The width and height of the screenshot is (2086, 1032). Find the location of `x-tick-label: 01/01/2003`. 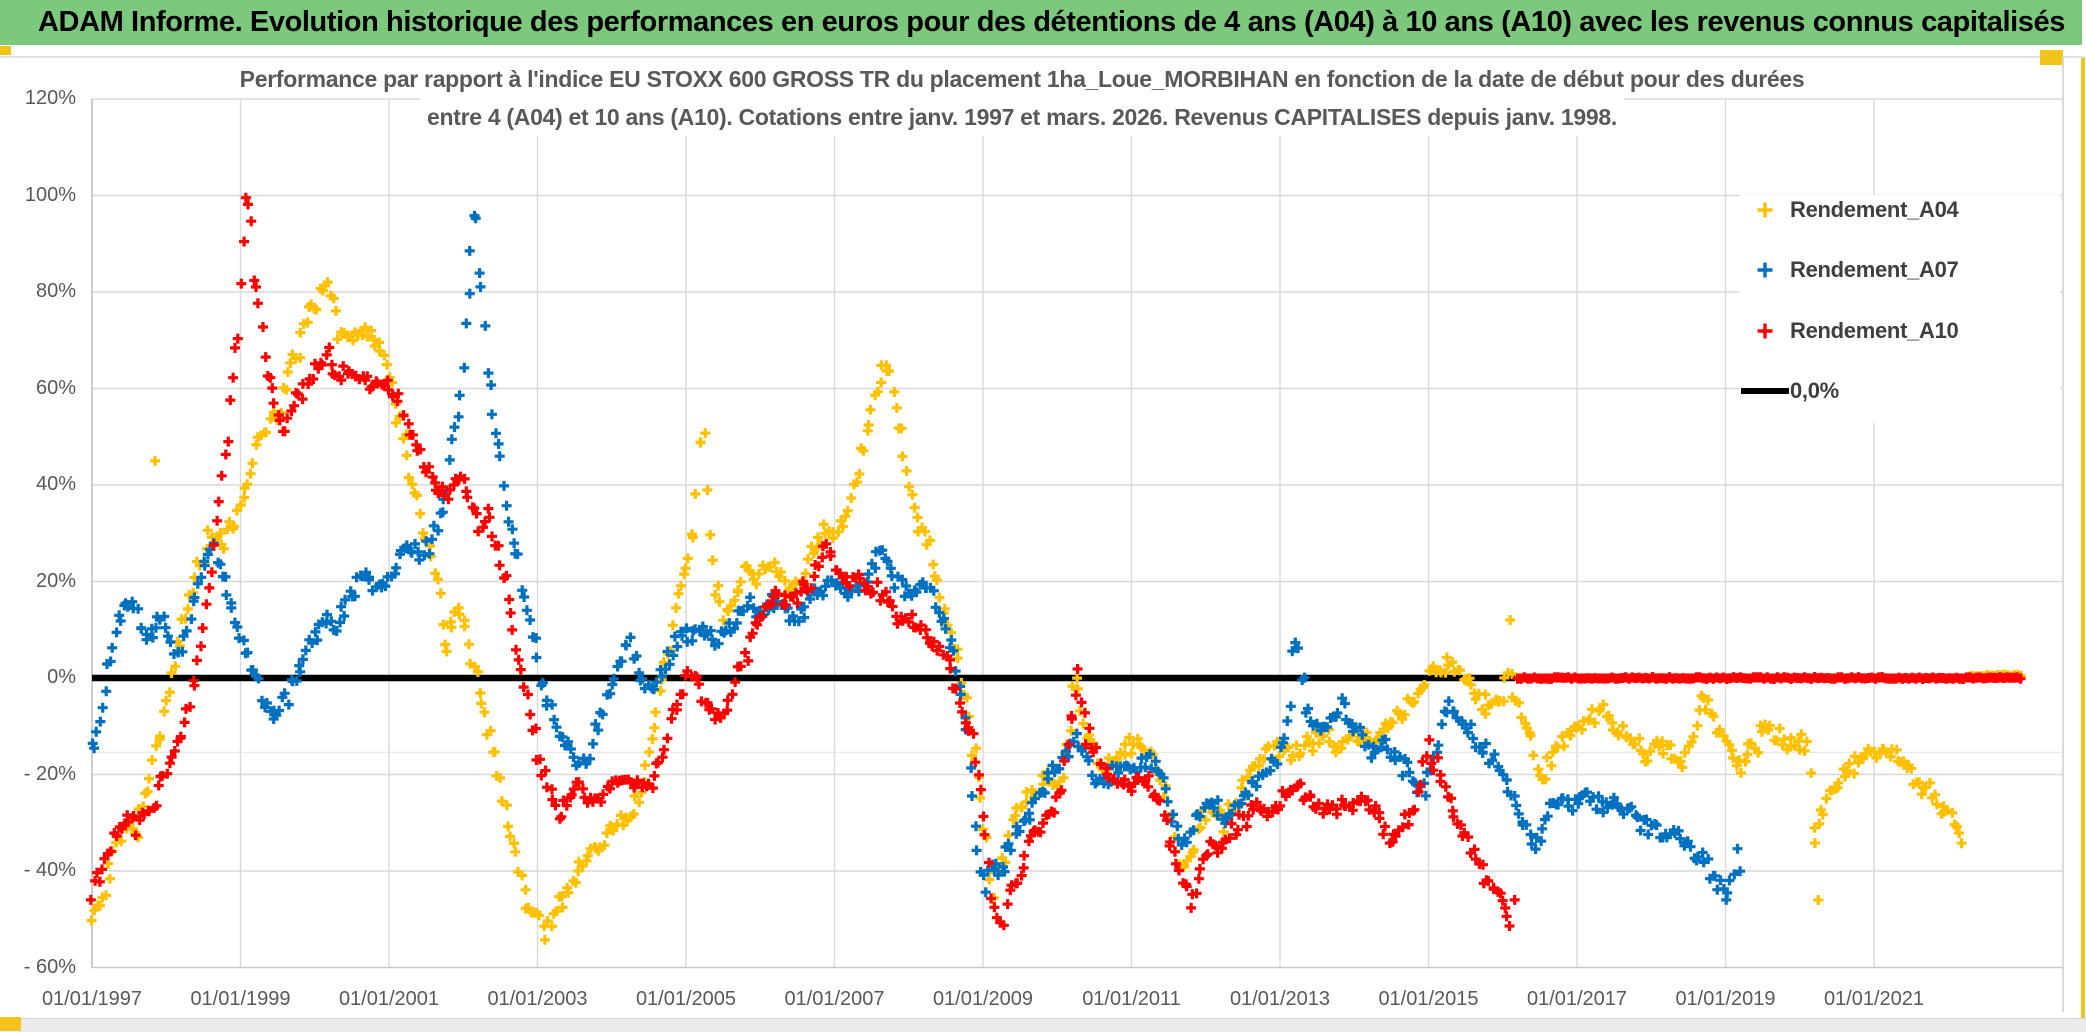

x-tick-label: 01/01/2003 is located at coordinates (537, 999).